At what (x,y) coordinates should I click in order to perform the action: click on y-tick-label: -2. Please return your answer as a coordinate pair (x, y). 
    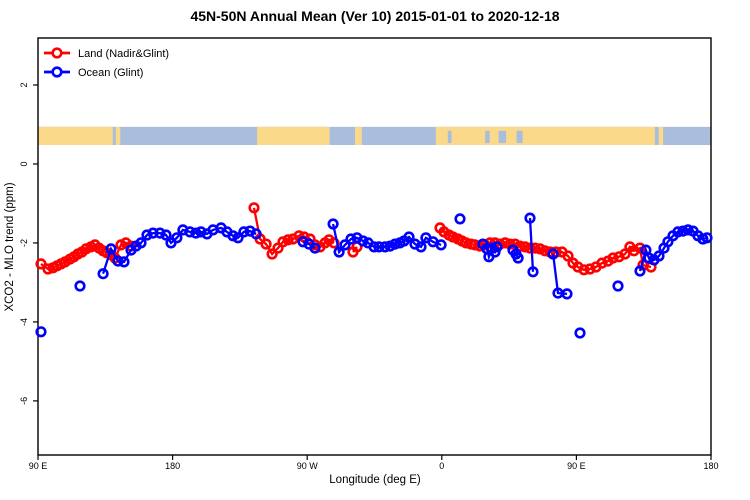
    Looking at the image, I should click on (24, 243).